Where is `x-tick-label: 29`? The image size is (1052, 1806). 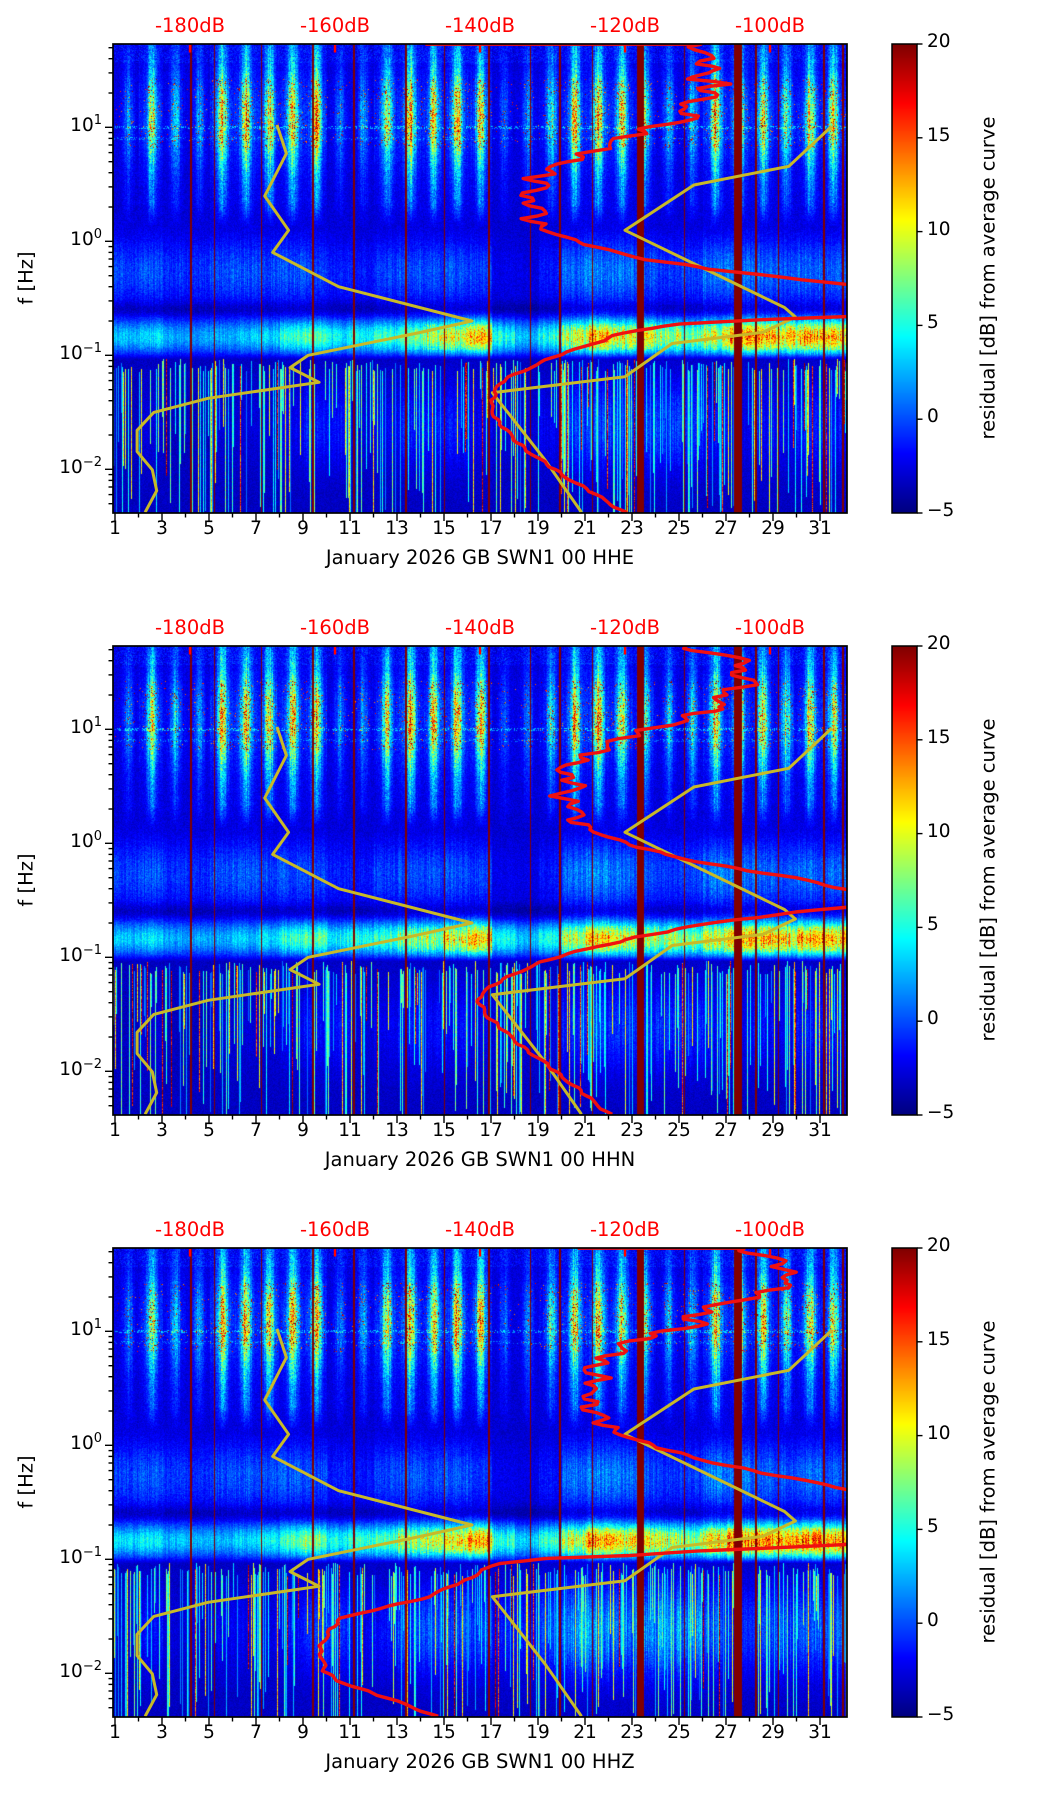
x-tick-label: 29 is located at coordinates (773, 528).